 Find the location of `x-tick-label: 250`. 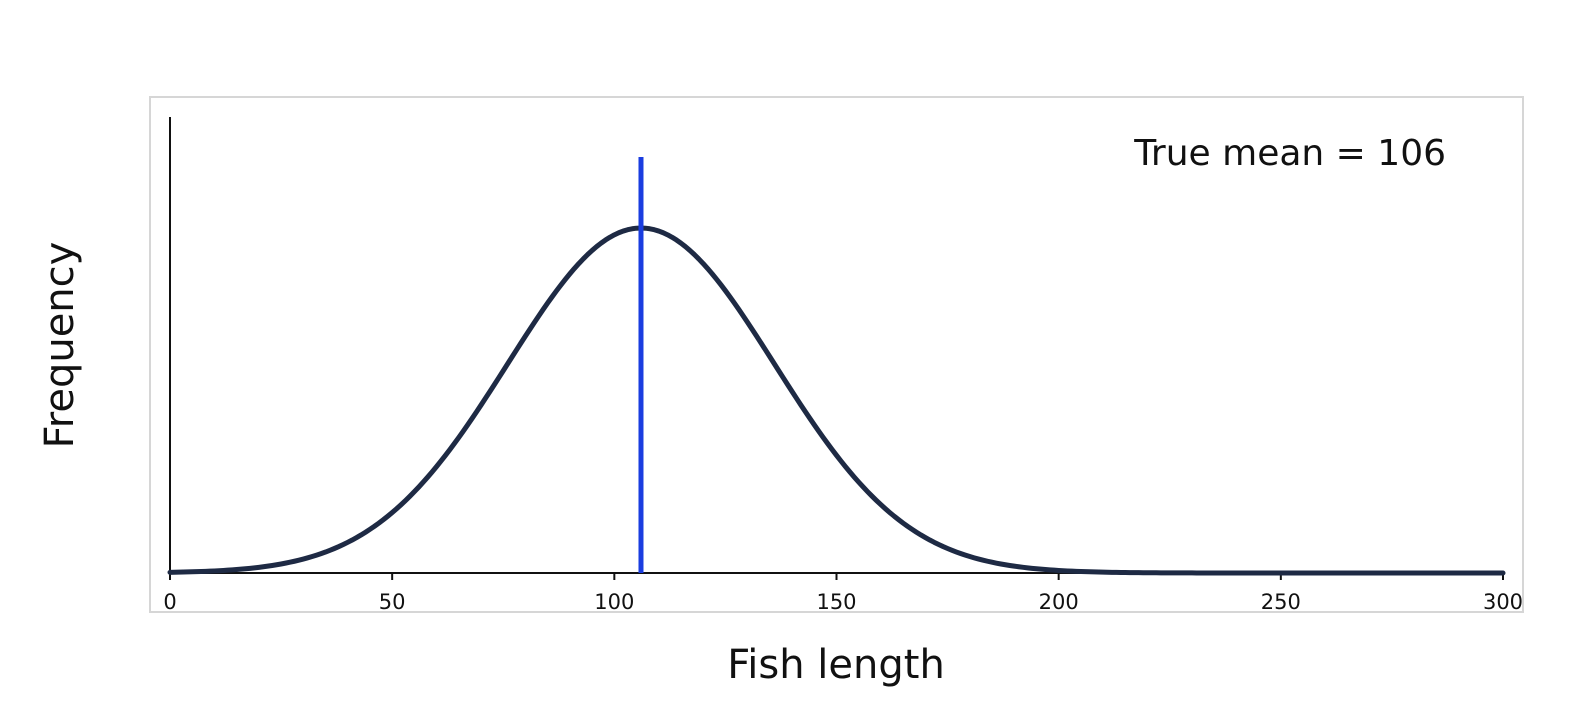

x-tick-label: 250 is located at coordinates (1281, 602).